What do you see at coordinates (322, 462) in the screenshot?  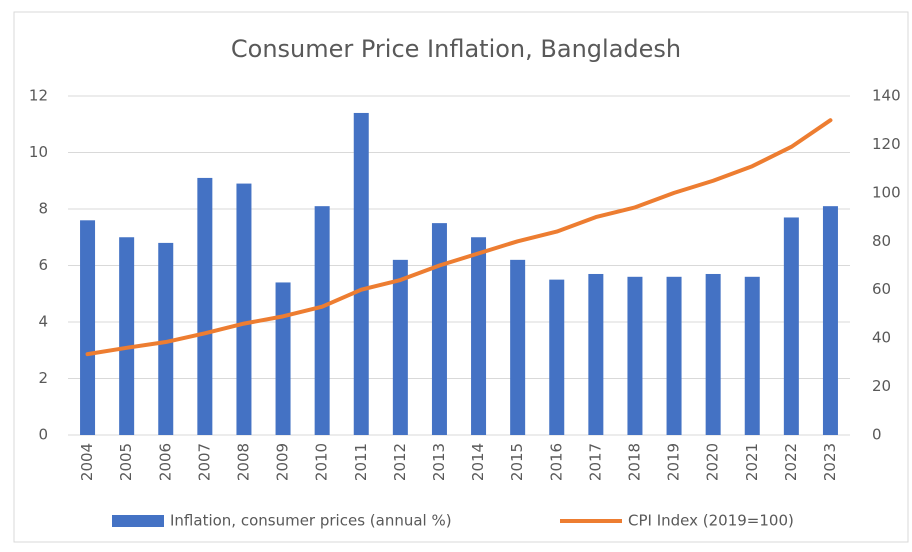 I see `x-tick-label: 2010` at bounding box center [322, 462].